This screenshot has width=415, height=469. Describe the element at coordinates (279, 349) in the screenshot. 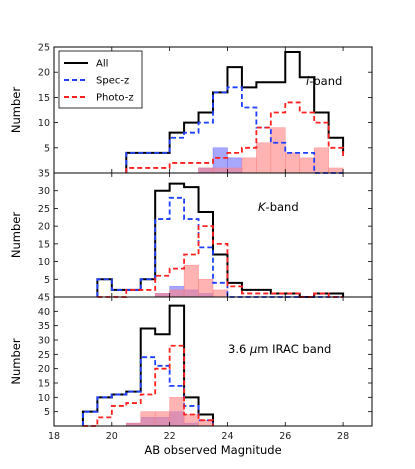

I see `band-label: 3.6 μm IRAC band` at that location.